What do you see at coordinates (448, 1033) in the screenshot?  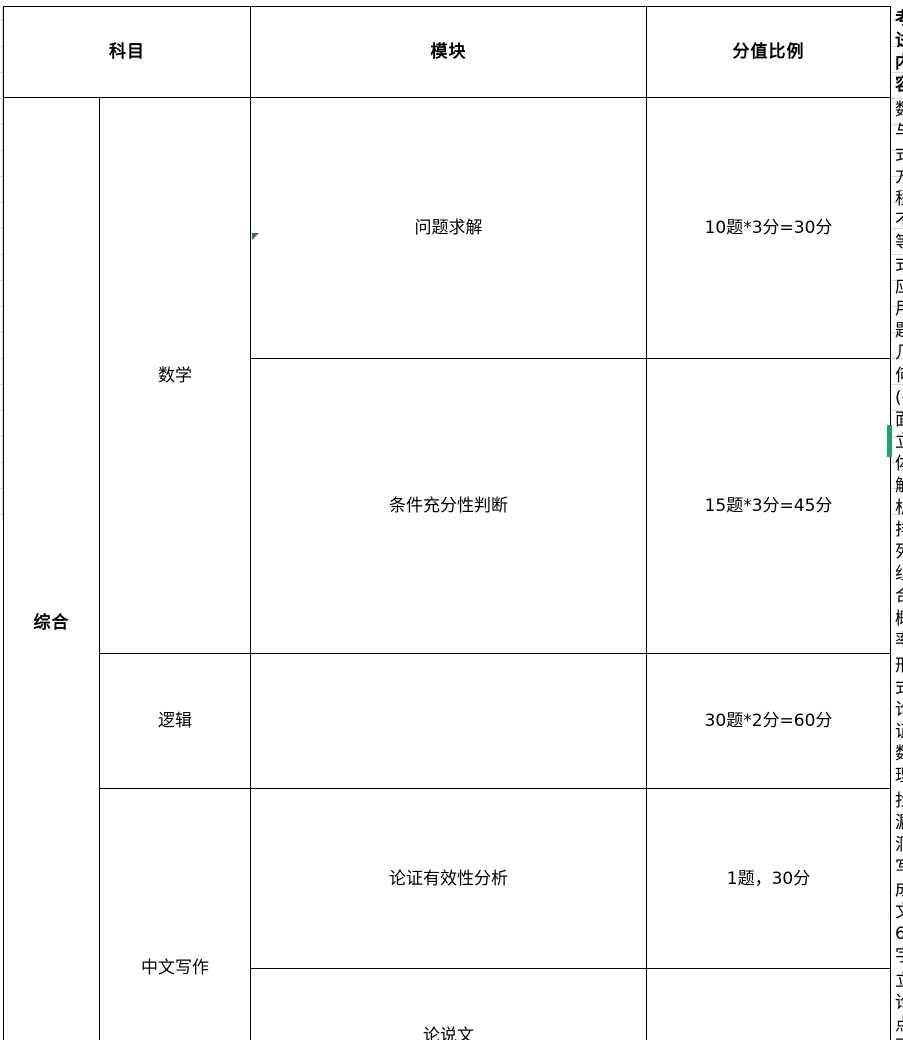 I see `submodule-line: 论说文` at bounding box center [448, 1033].